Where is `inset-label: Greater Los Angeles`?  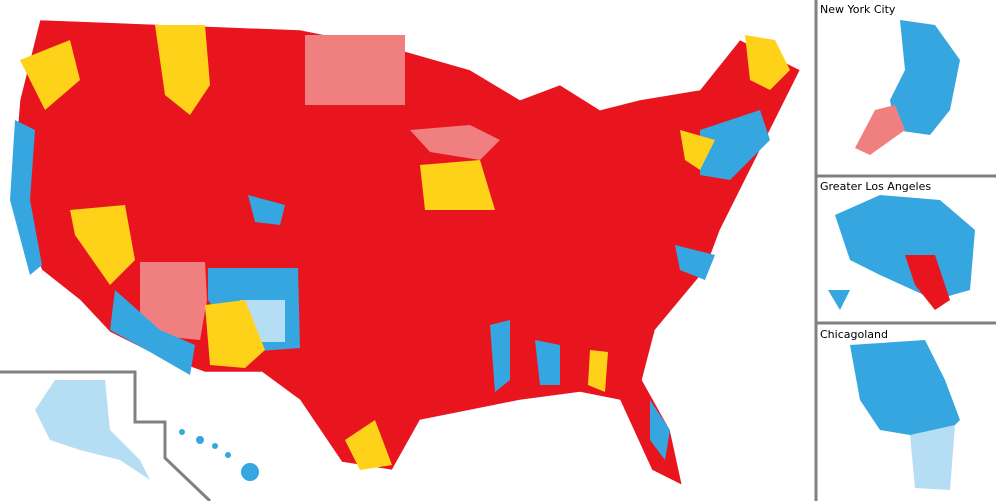
inset-label: Greater Los Angeles is located at coordinates (875, 186).